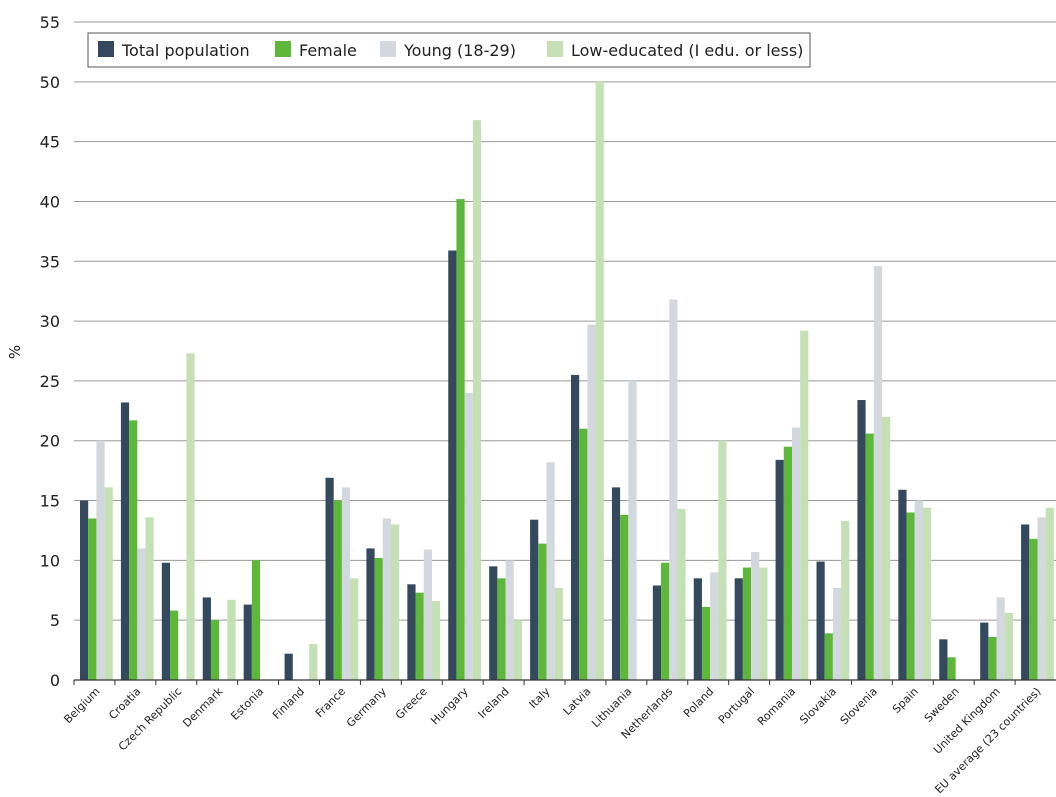 The image size is (1056, 797). What do you see at coordinates (736, 705) in the screenshot?
I see `category-label: Portugal` at bounding box center [736, 705].